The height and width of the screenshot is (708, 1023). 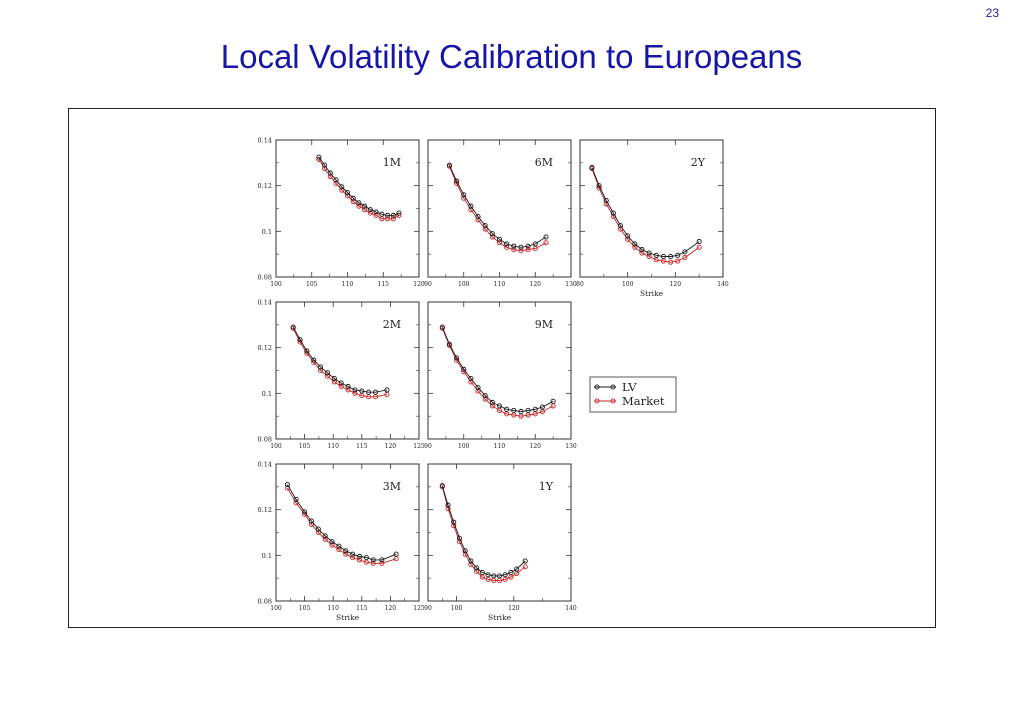 I want to click on legend-box, so click(x=633, y=394).